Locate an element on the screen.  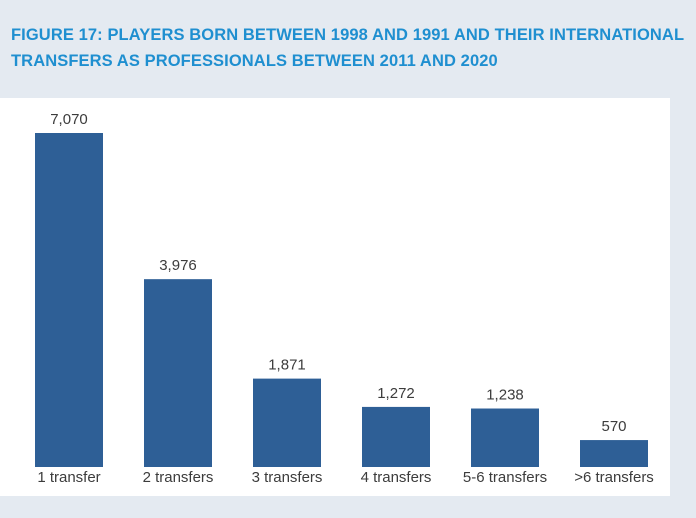
value-label-4: 1,238 is located at coordinates (505, 395).